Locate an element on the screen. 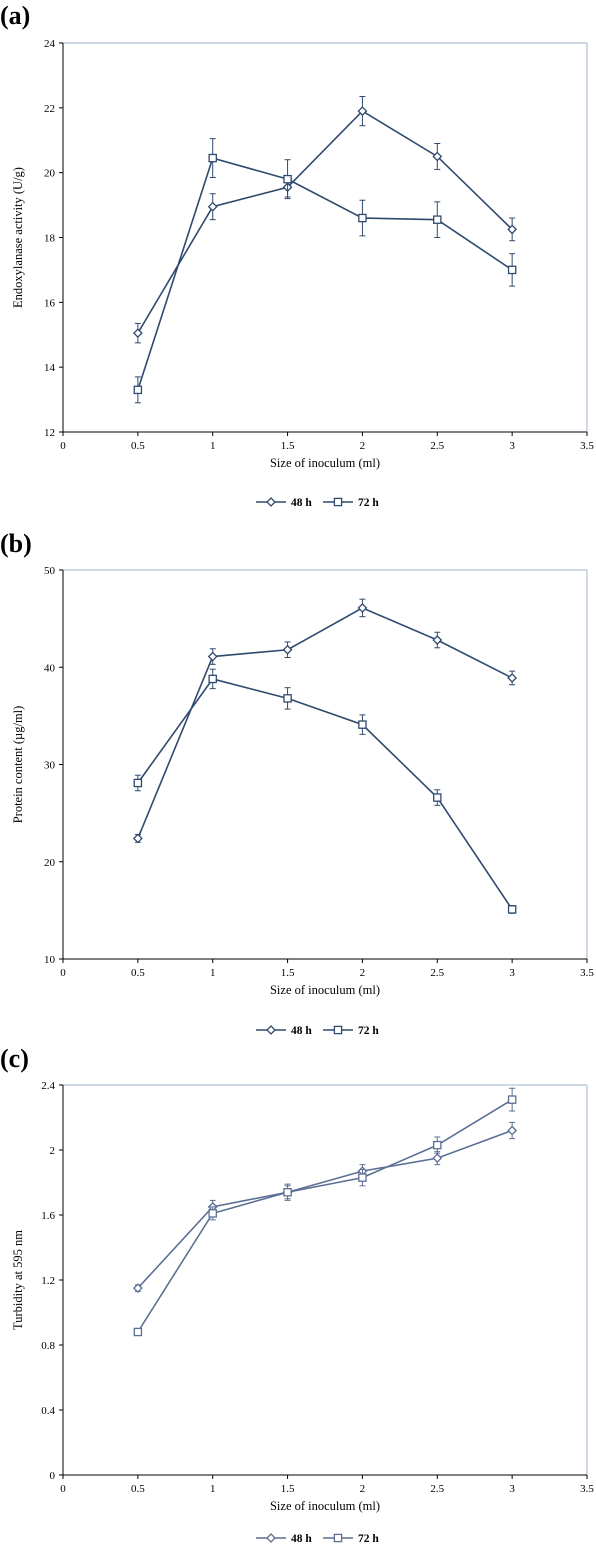  y-tick-label: 18 is located at coordinates (50, 239).